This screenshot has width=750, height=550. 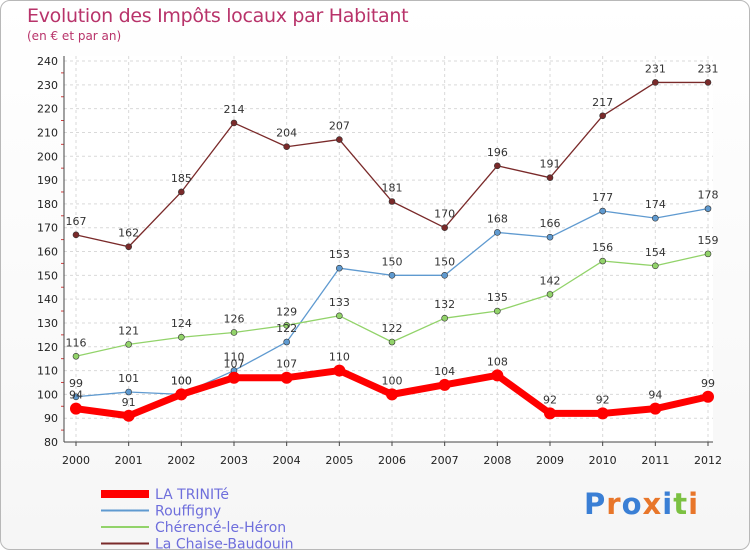 What do you see at coordinates (550, 280) in the screenshot?
I see `data-label: 142` at bounding box center [550, 280].